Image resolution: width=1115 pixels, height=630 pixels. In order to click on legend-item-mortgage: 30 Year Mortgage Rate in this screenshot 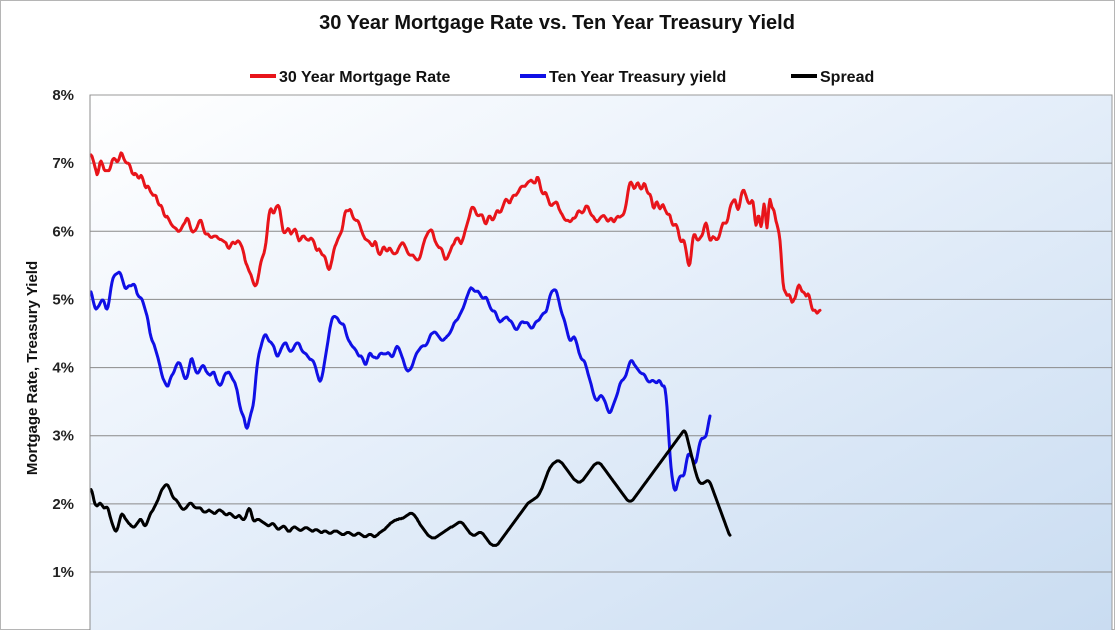, I will do `click(350, 77)`.